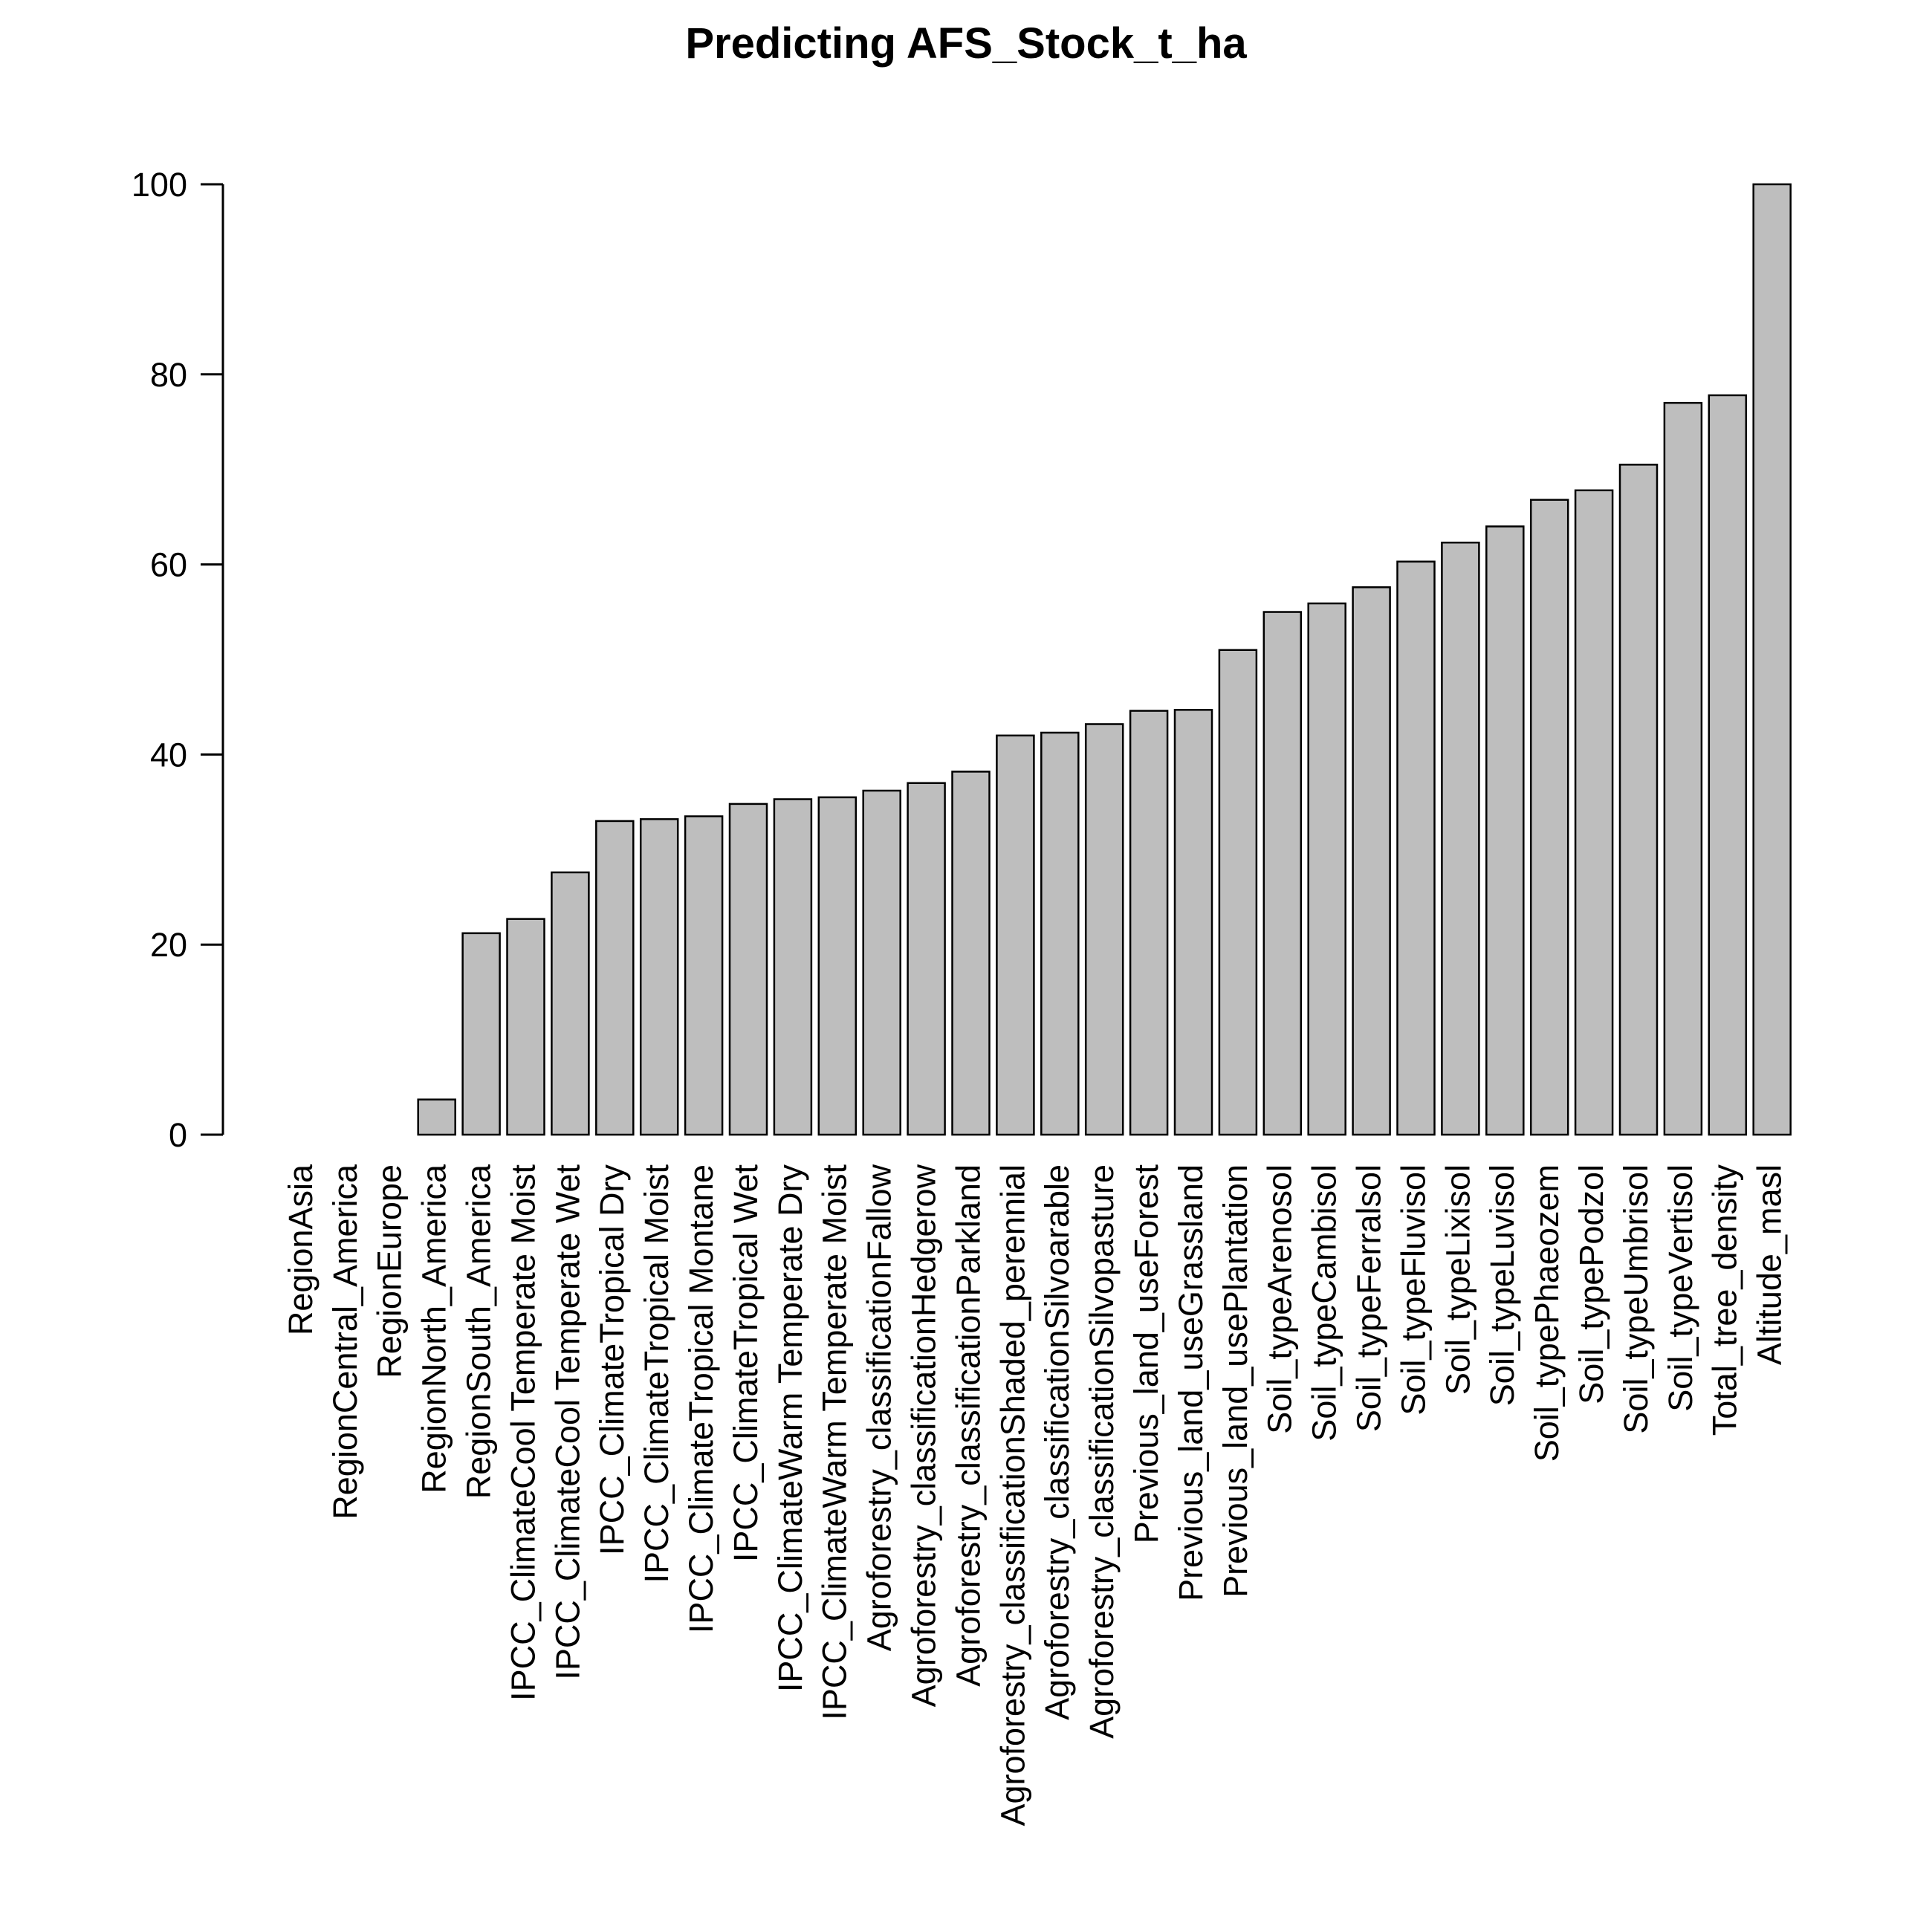 Image resolution: width=1932 pixels, height=1932 pixels. Describe the element at coordinates (1280, 1299) in the screenshot. I see `x-tick-label: Soil_typeArenosol` at that location.